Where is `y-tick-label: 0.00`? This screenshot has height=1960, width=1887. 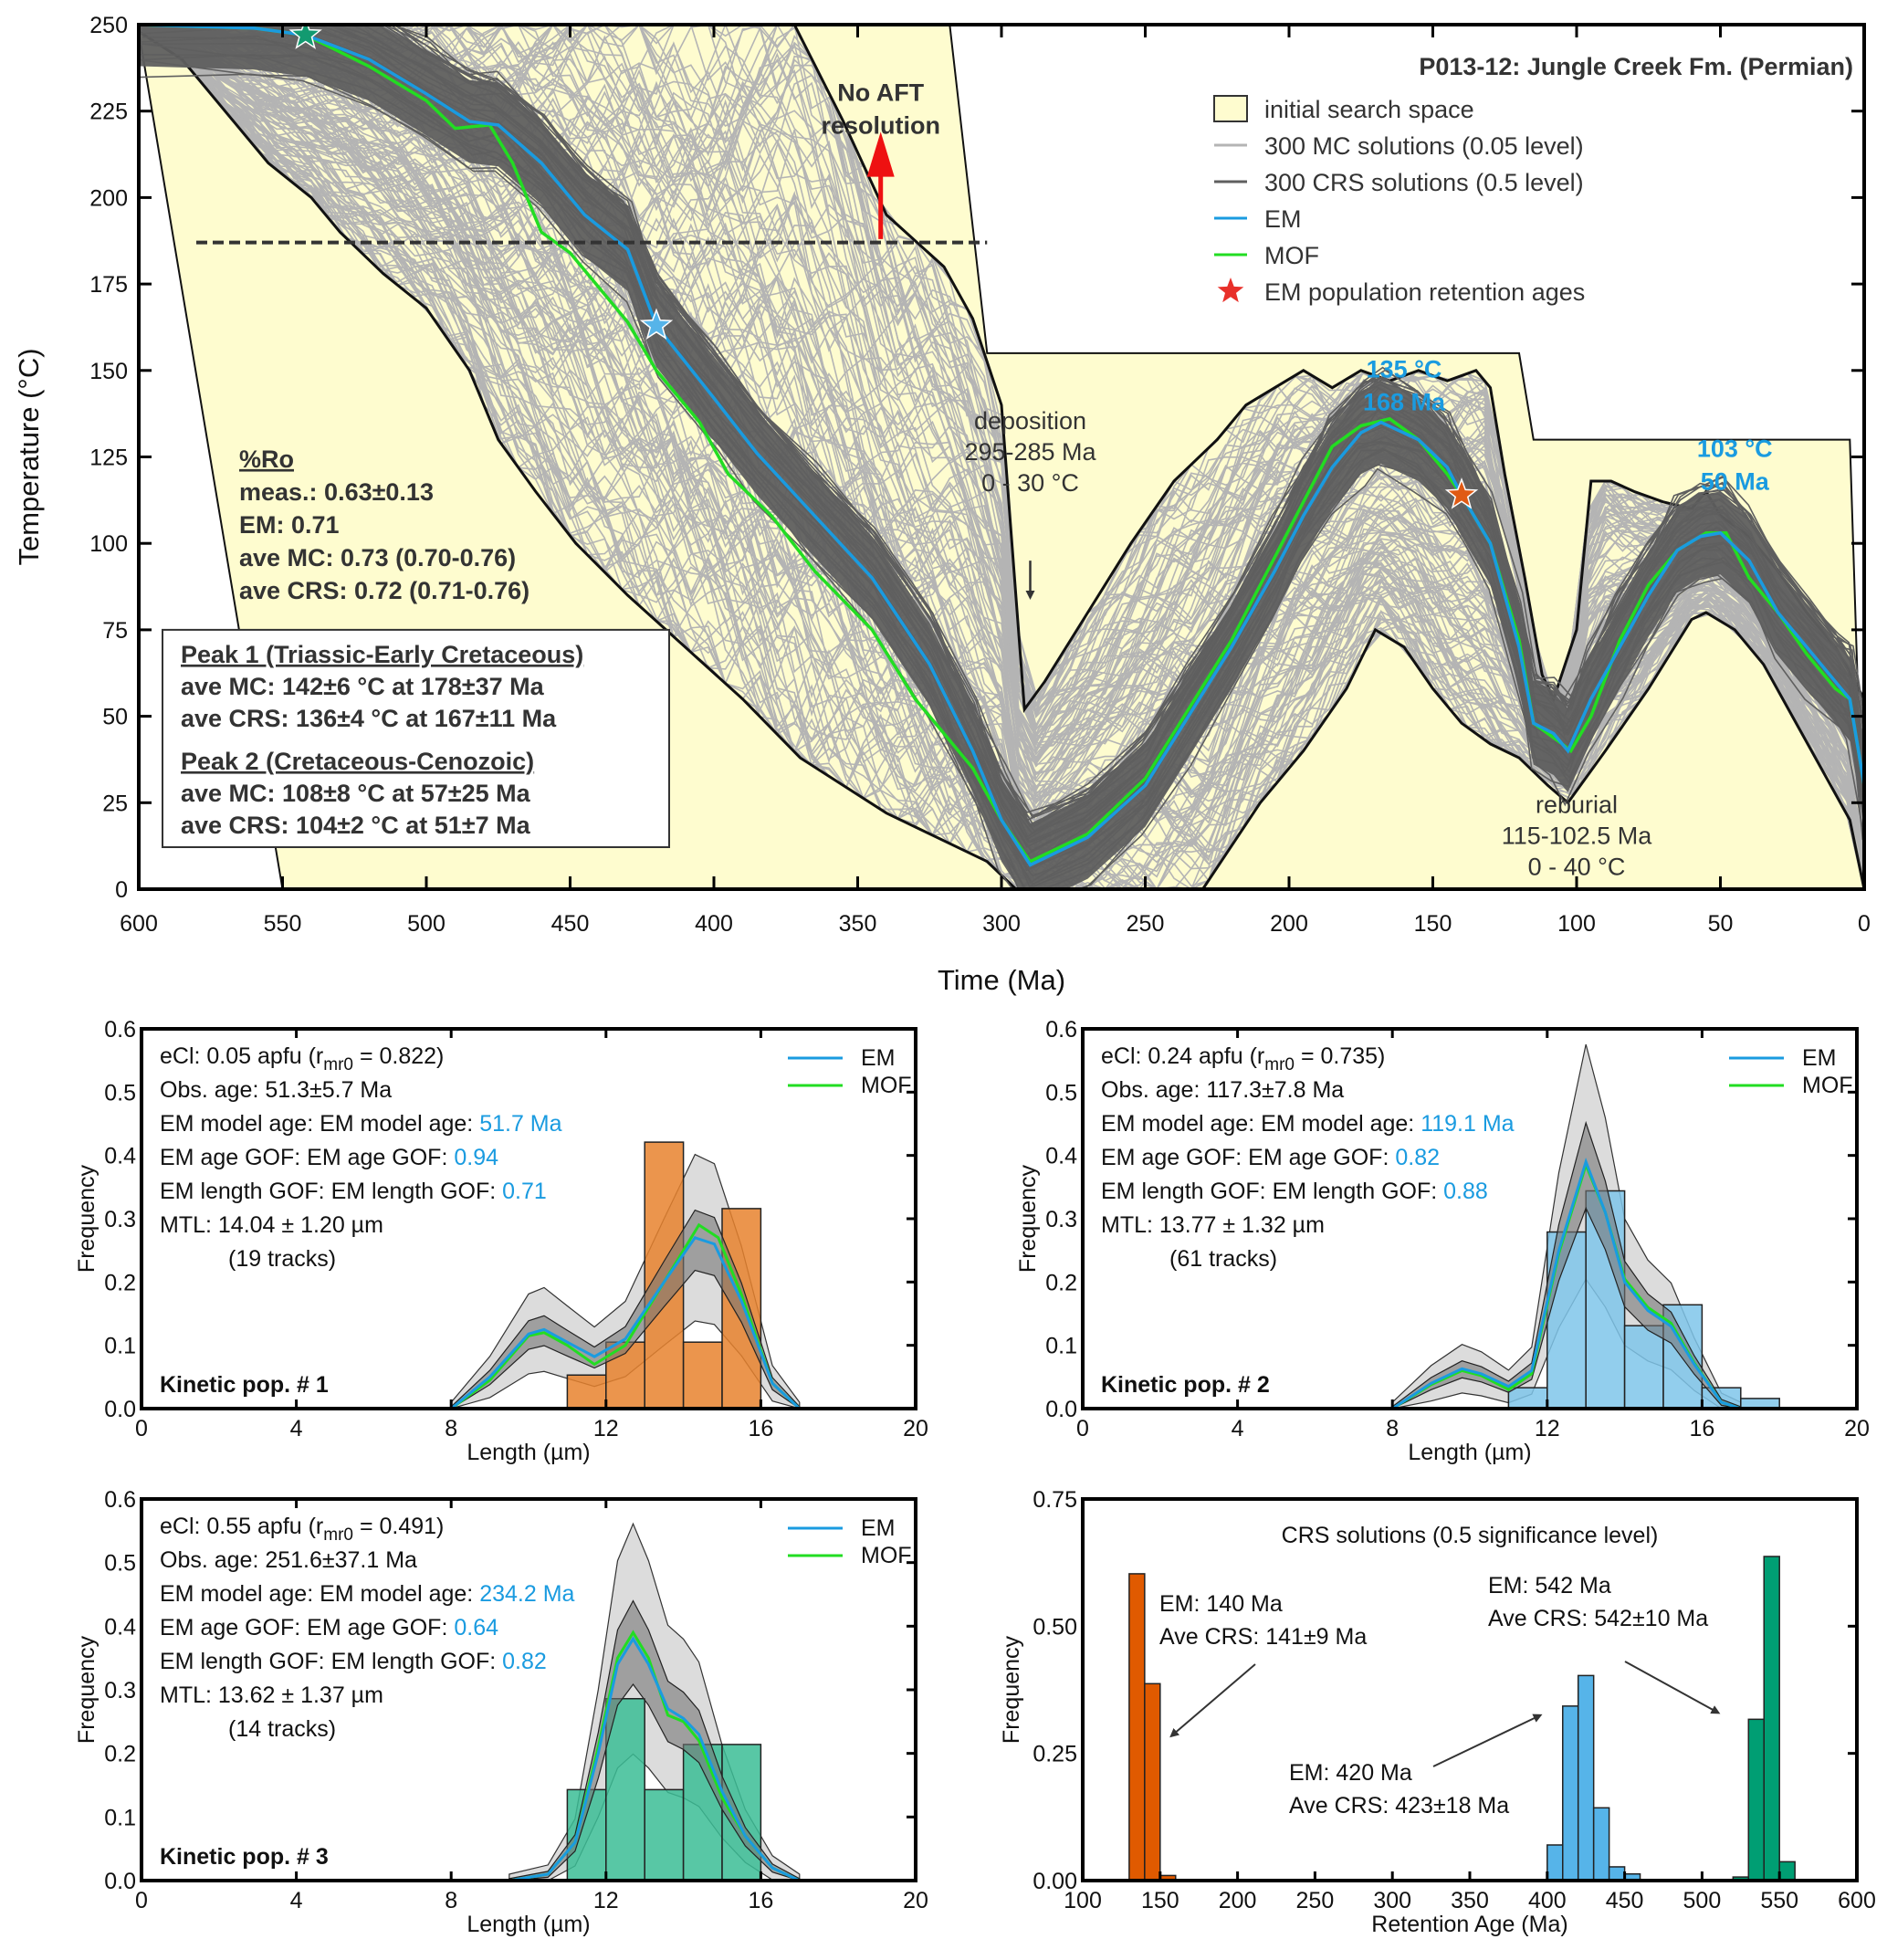 y-tick-label: 0.00 is located at coordinates (1055, 1881).